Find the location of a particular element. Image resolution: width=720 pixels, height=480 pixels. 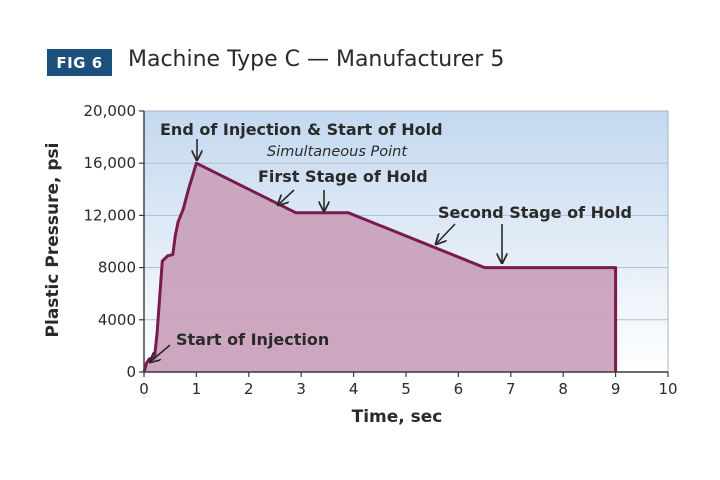

x-tick-label: 7 is located at coordinates (511, 389).